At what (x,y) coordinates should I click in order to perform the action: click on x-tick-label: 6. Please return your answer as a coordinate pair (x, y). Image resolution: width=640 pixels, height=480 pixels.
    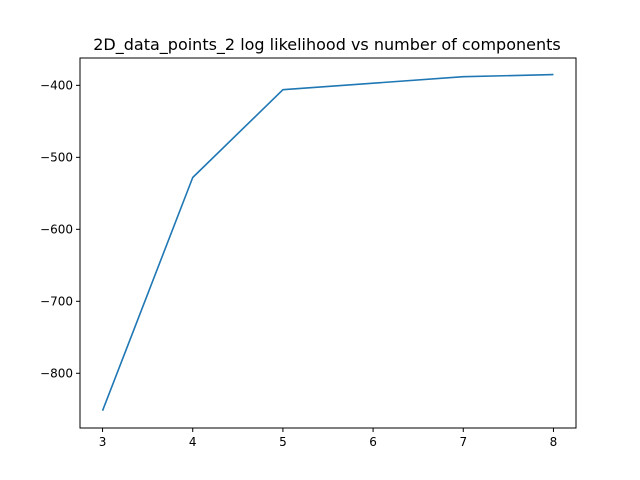
    Looking at the image, I should click on (373, 442).